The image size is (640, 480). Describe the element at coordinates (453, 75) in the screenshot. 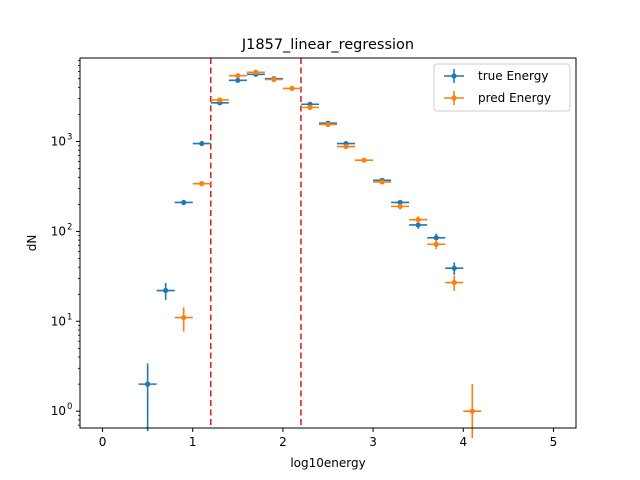

I see `legend-true-marker` at that location.